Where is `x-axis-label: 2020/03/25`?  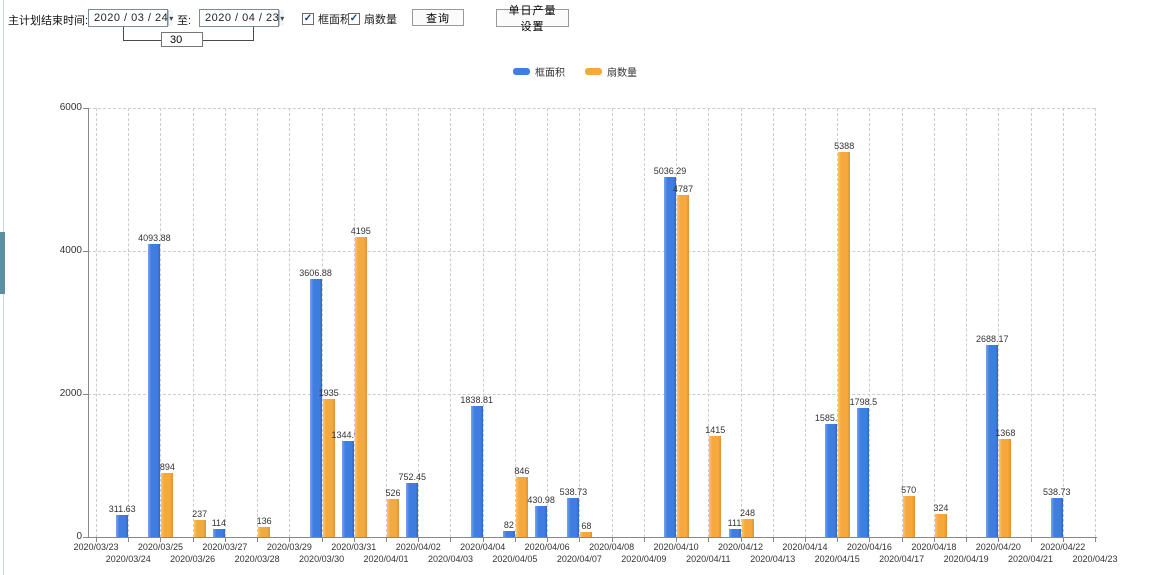 x-axis-label: 2020/03/25 is located at coordinates (160, 547).